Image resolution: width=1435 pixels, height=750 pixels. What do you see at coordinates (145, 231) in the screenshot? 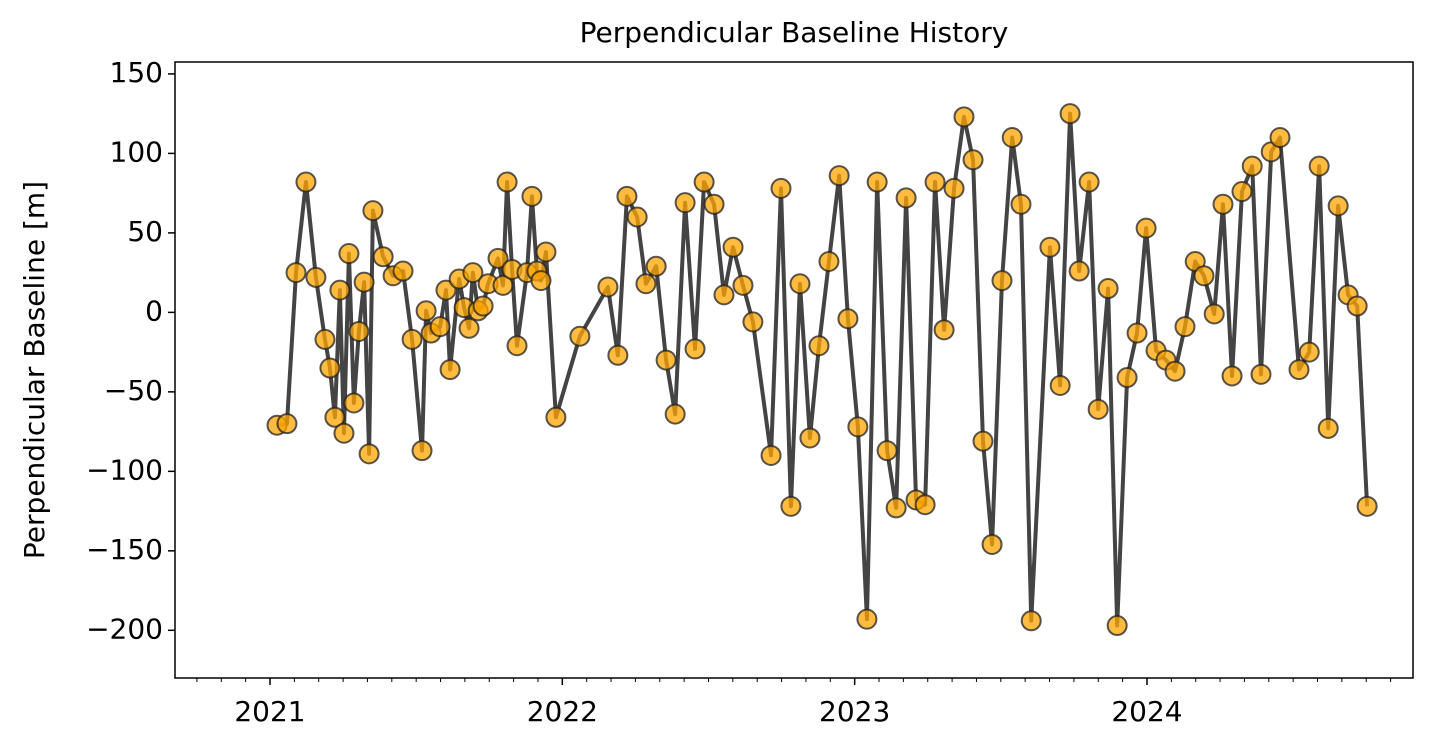
I see `y-tick-label: 50` at bounding box center [145, 231].